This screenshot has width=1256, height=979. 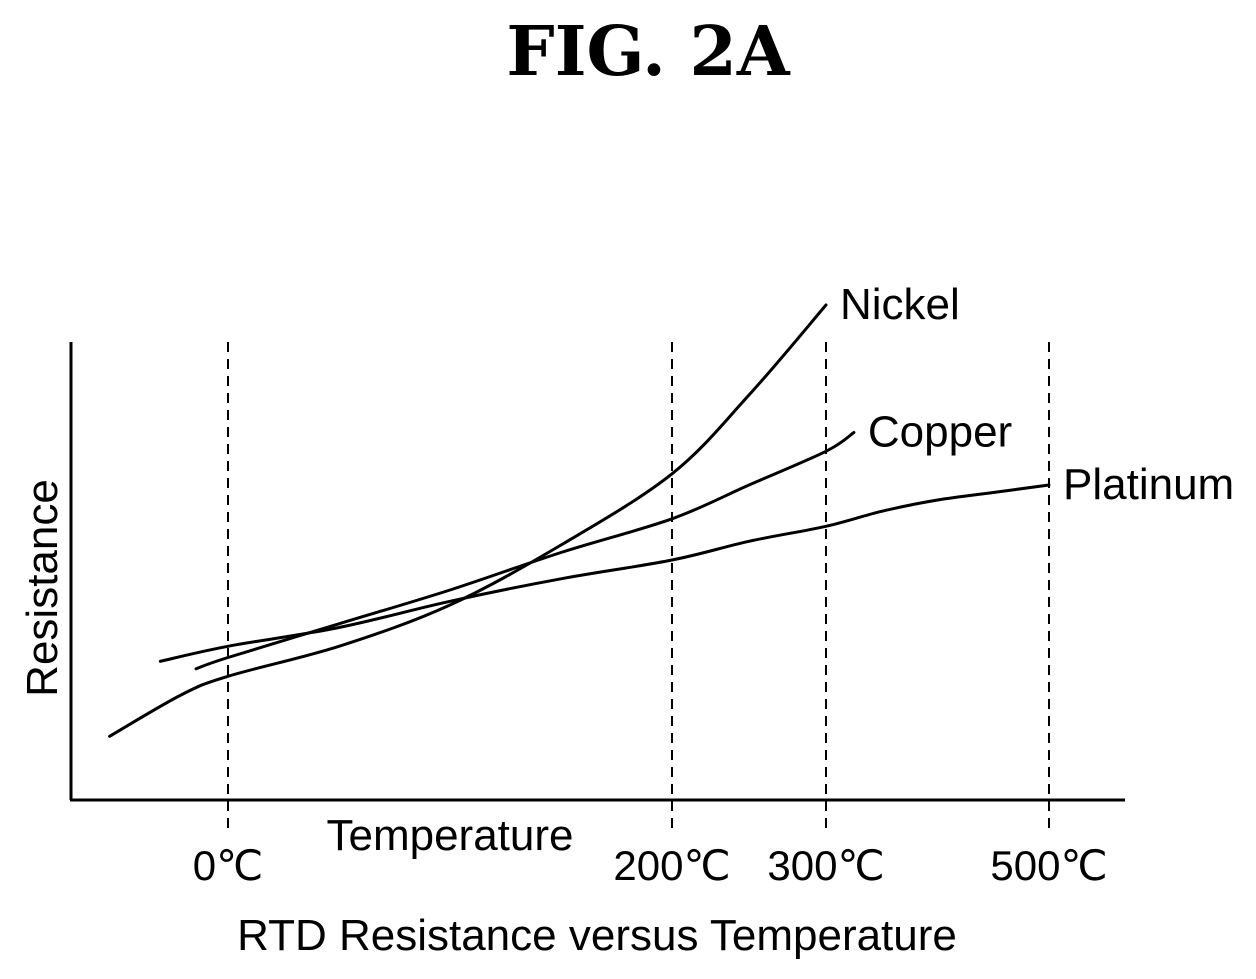 I want to click on series-labels: Nickel Copper Platinum, so click(x=1037, y=394).